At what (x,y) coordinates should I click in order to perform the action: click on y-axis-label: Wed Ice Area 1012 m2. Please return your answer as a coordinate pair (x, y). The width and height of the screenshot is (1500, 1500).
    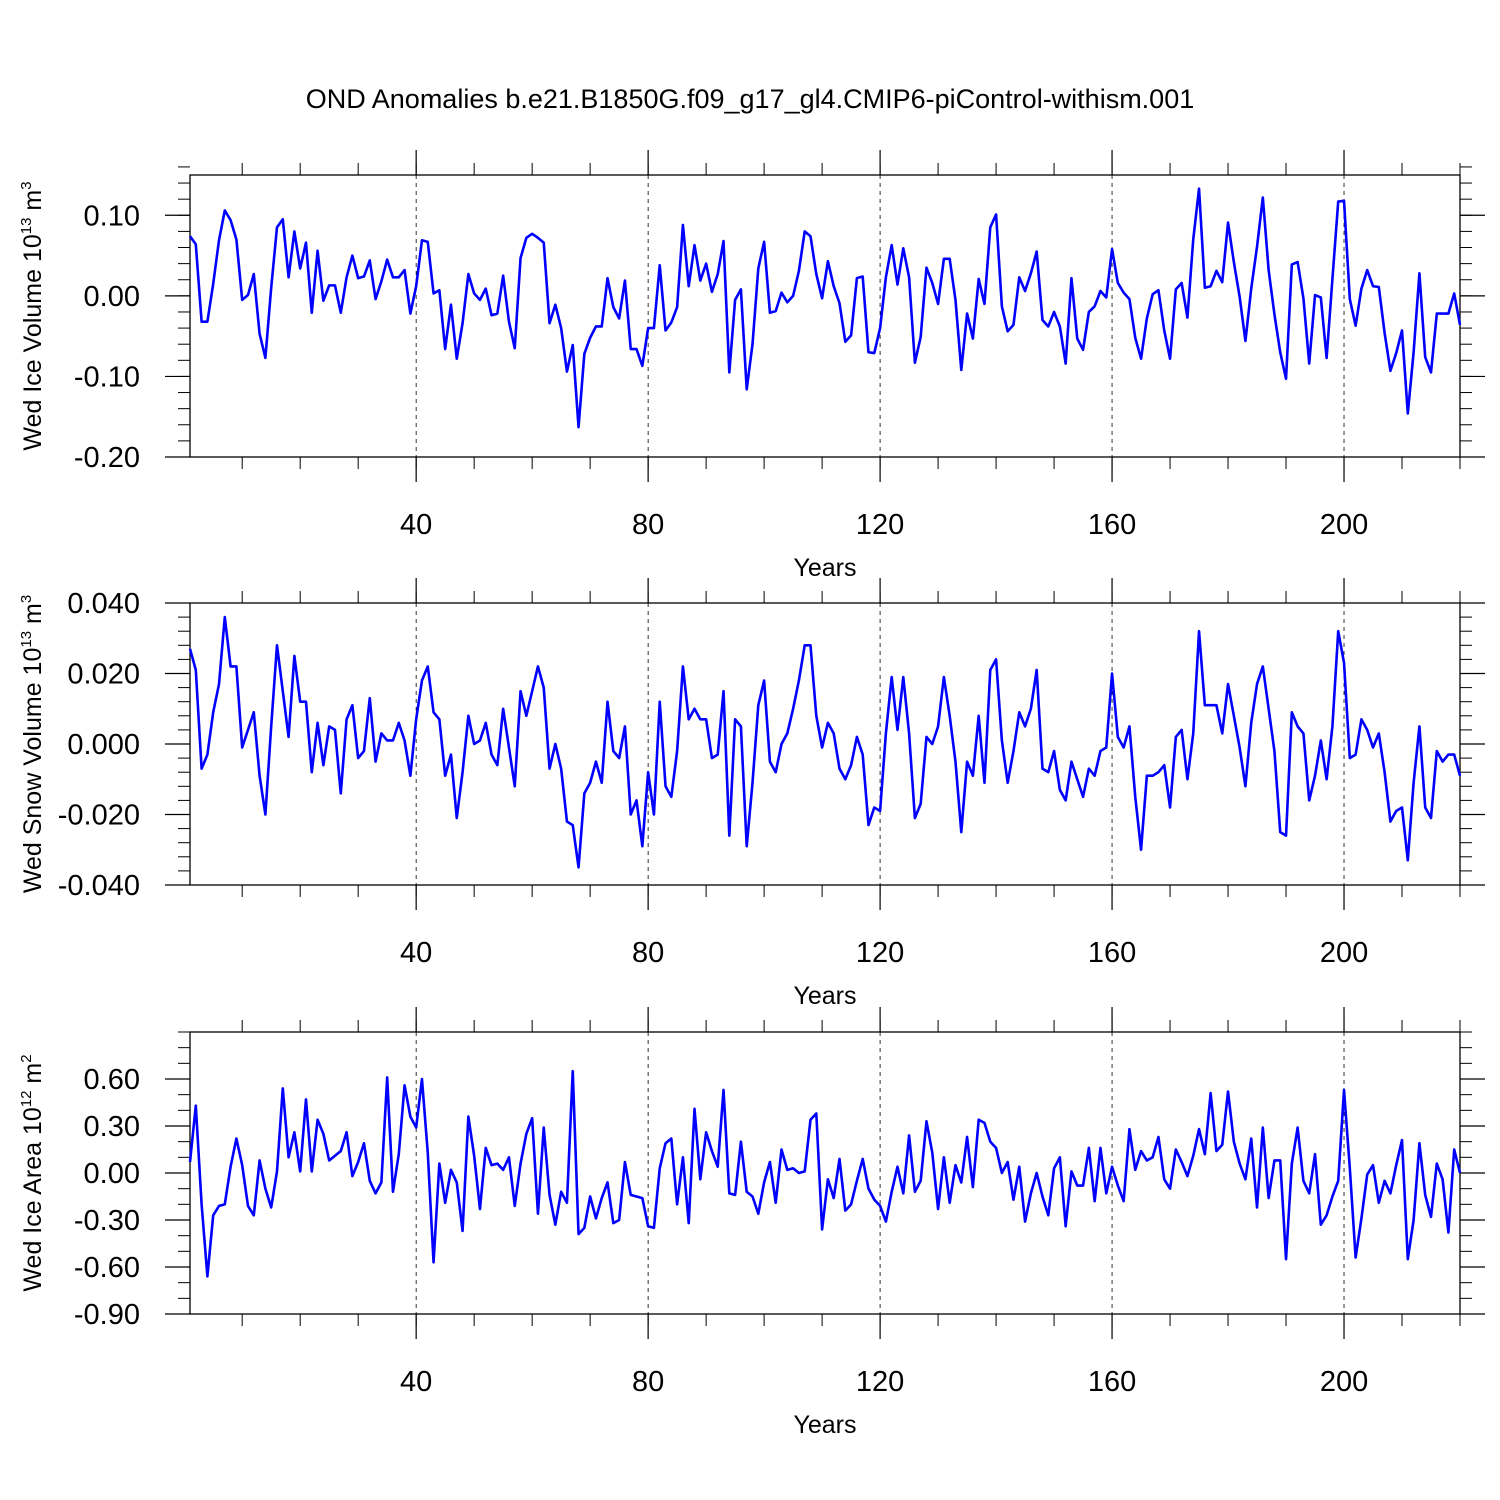
    Looking at the image, I should click on (32, 1172).